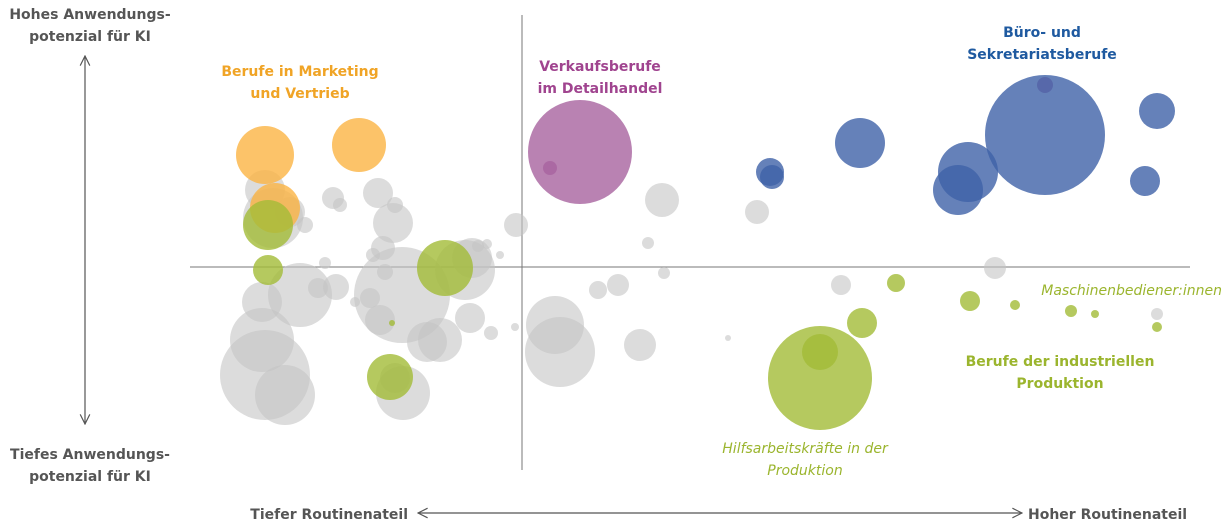  Describe the element at coordinates (90, 466) in the screenshot. I see `y-axis-bottom: Tiefes Anwendungs-potenzial für KI` at that location.